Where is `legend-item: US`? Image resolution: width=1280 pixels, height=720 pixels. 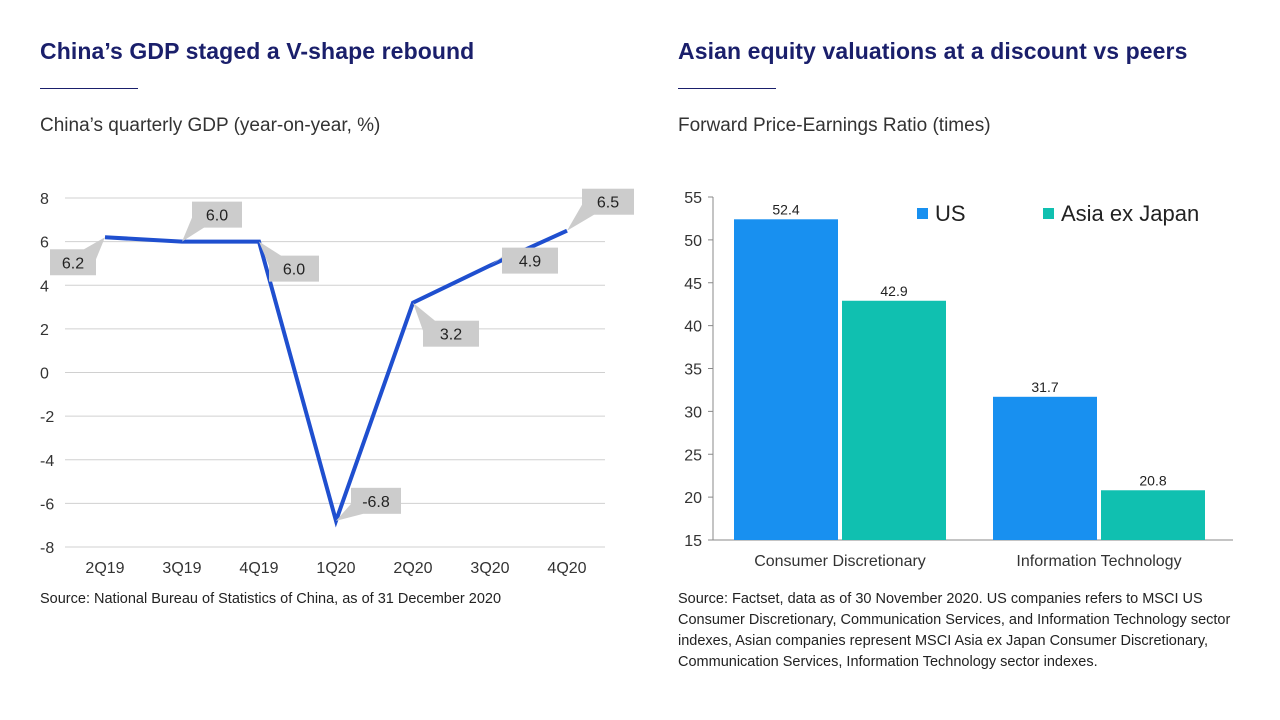
legend-item: US is located at coordinates (941, 213).